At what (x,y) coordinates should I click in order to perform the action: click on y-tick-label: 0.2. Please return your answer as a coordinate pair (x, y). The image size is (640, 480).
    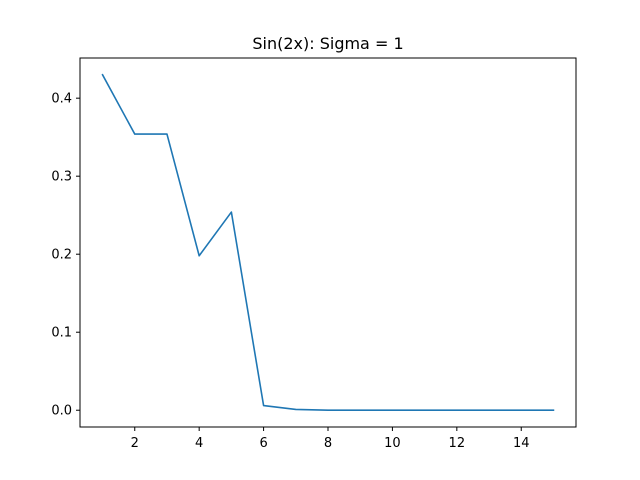
    Looking at the image, I should click on (61, 255).